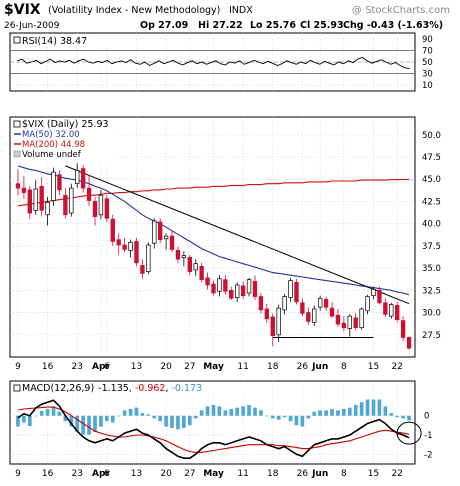 The image size is (460, 486). I want to click on ohlc-low: Lo 25.76, so click(273, 25).